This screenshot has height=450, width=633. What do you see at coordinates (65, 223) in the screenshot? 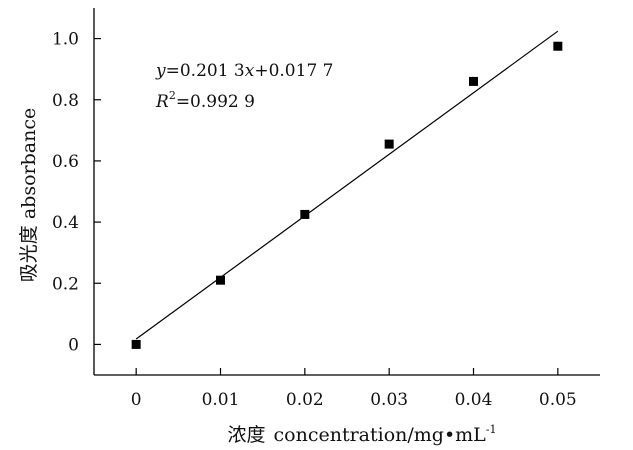
I see `y-tick-label: 0.4` at bounding box center [65, 223].